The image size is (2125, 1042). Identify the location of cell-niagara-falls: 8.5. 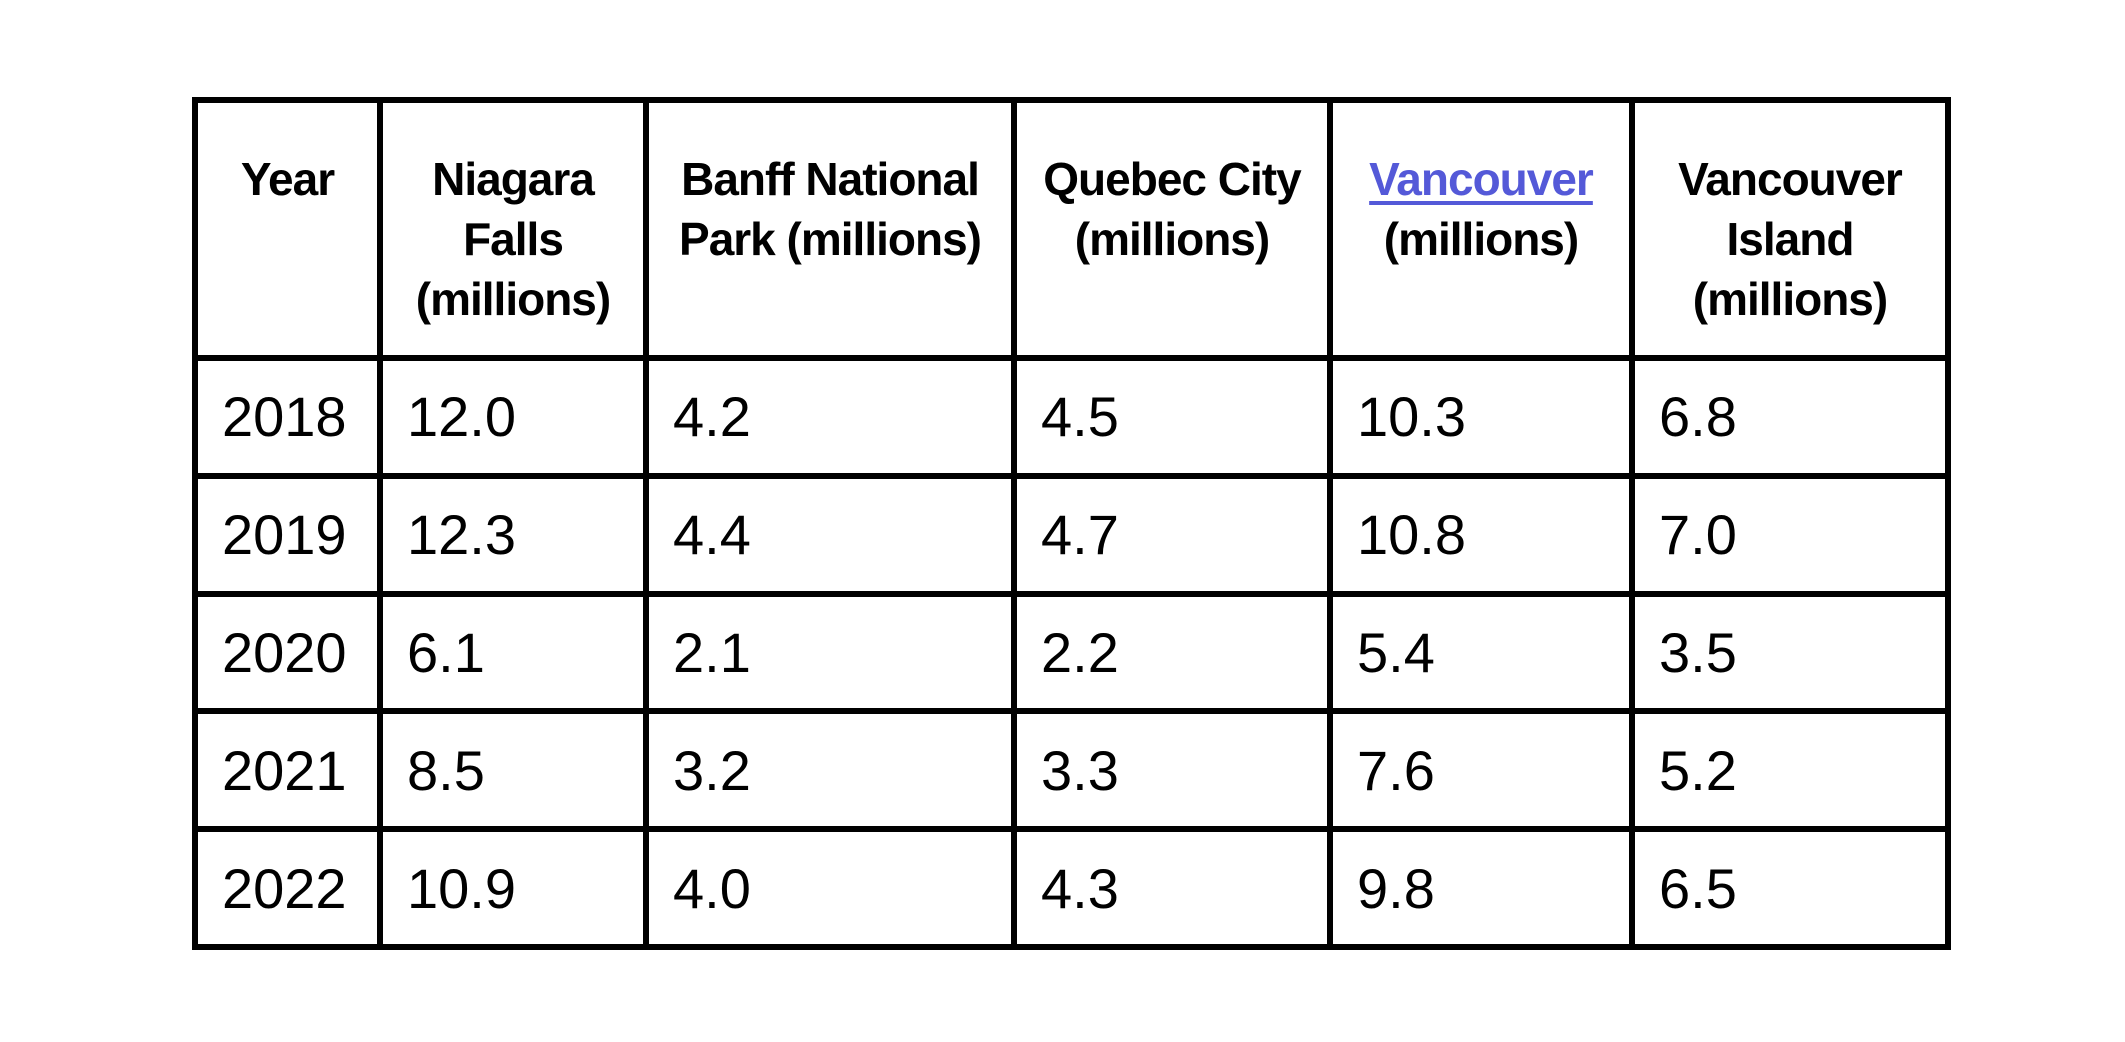
(513, 770).